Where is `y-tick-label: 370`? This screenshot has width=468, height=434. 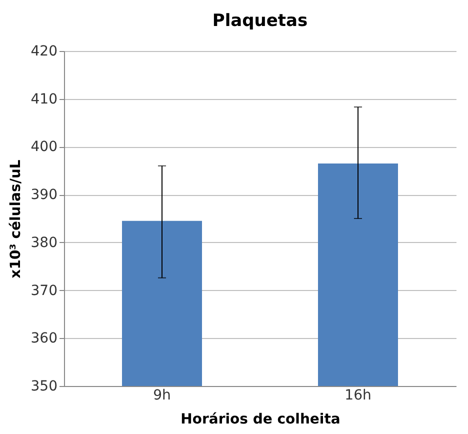 y-tick-label: 370 is located at coordinates (44, 290).